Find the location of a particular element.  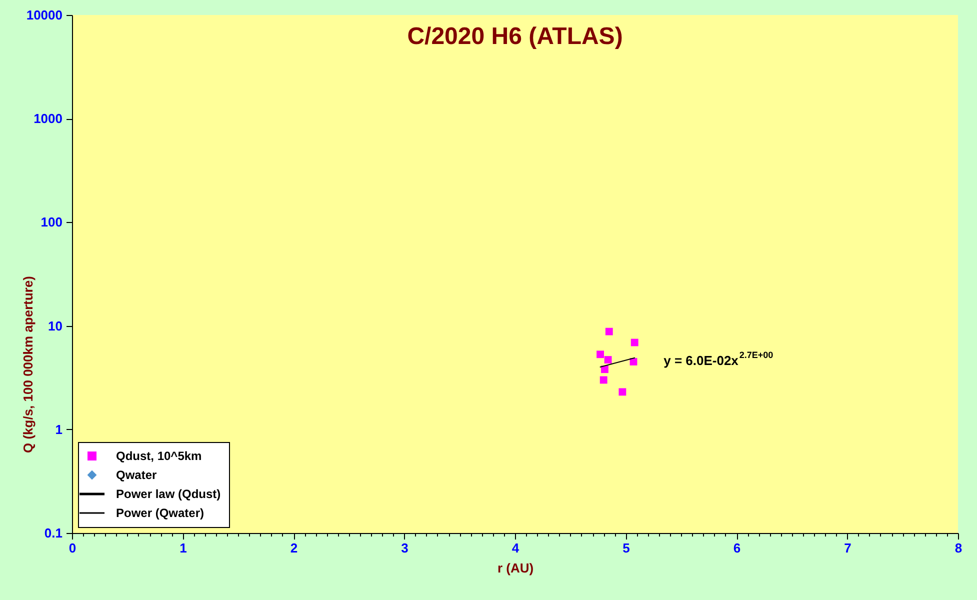

x-tick-label: 2 is located at coordinates (294, 548).